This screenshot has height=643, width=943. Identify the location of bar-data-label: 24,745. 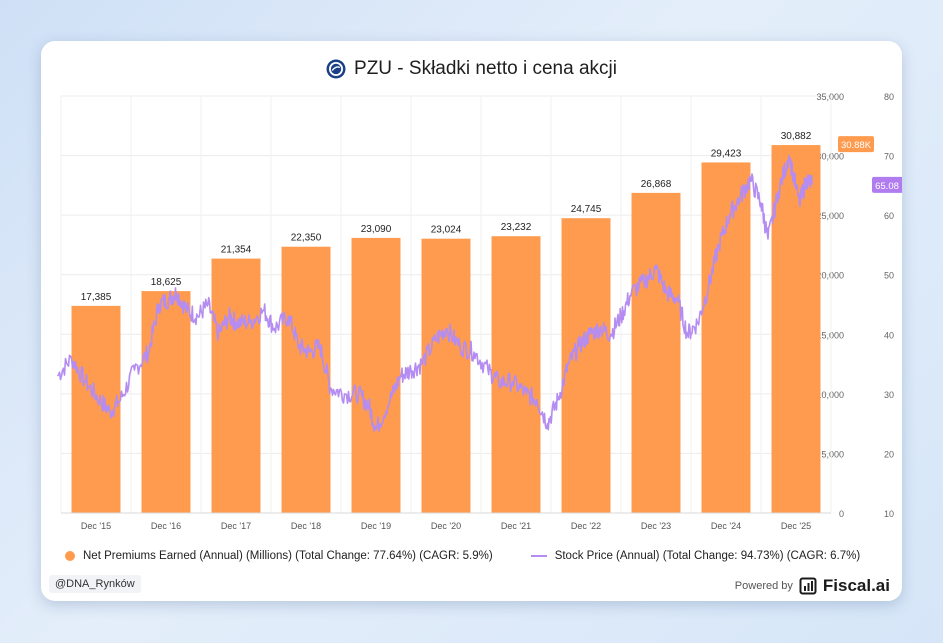
(586, 209).